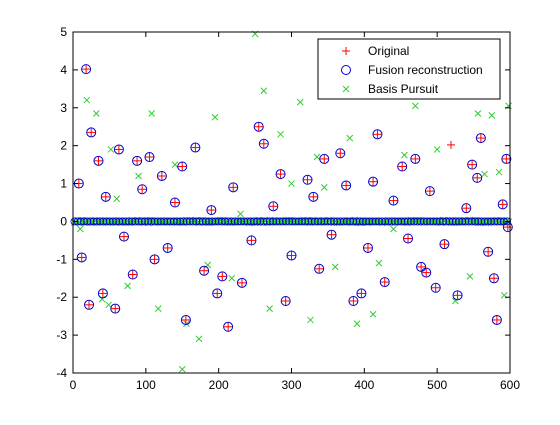 The width and height of the screenshot is (560, 425). I want to click on legend-marker, so click(346, 70).